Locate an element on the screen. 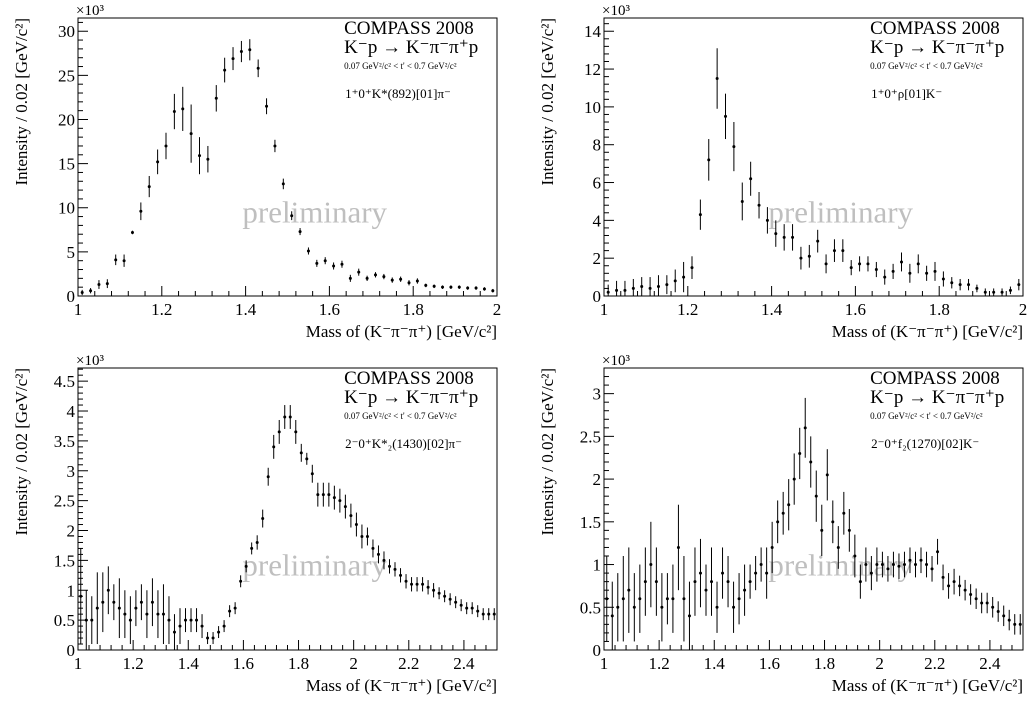  tcut-label: 0.07 GeV²/c² < t' < 0.7 GeV²/c² is located at coordinates (926, 66).